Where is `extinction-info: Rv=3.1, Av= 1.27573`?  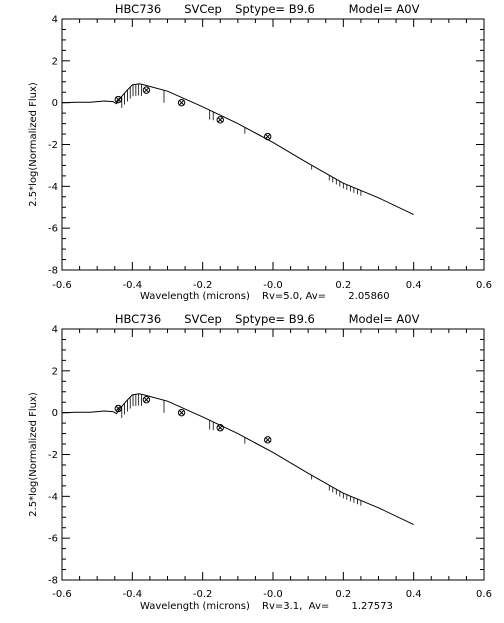 extinction-info: Rv=3.1, Av= 1.27573 is located at coordinates (327, 606).